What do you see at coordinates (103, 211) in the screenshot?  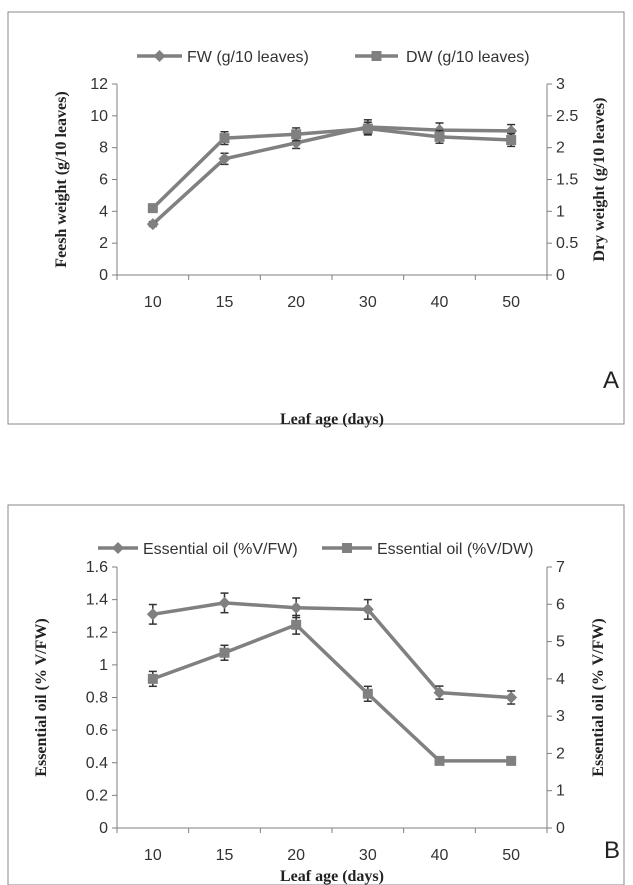 I see `left-y-tick-label: 4` at bounding box center [103, 211].